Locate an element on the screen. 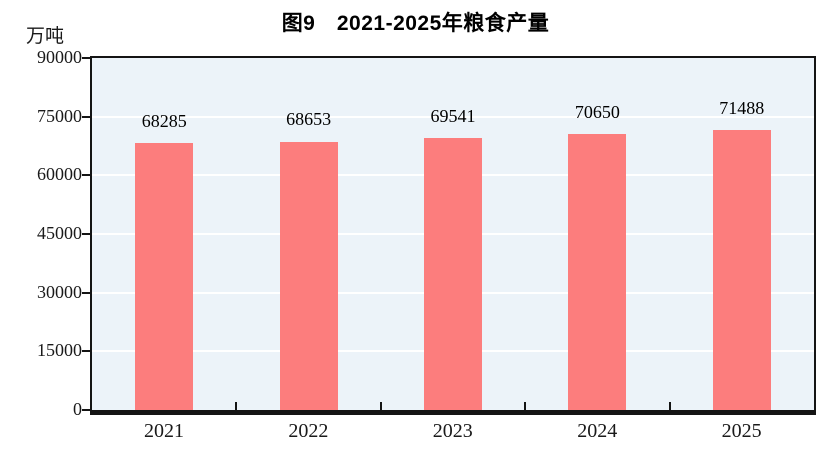 This screenshot has width=831, height=455. y-axis-tick-label-60000: 60000 is located at coordinates (59, 174).